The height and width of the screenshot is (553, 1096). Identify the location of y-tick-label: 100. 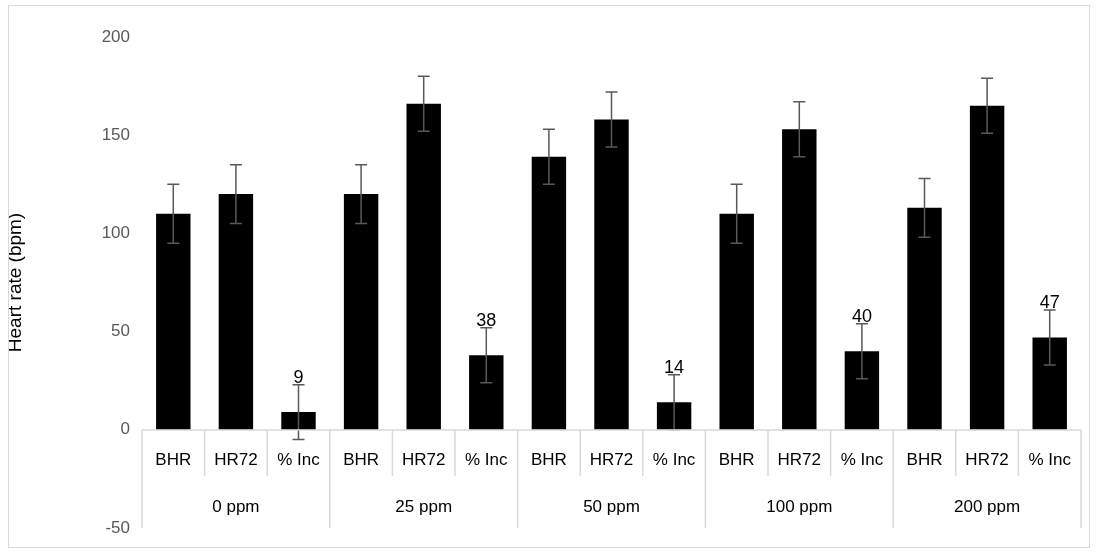
(115, 233).